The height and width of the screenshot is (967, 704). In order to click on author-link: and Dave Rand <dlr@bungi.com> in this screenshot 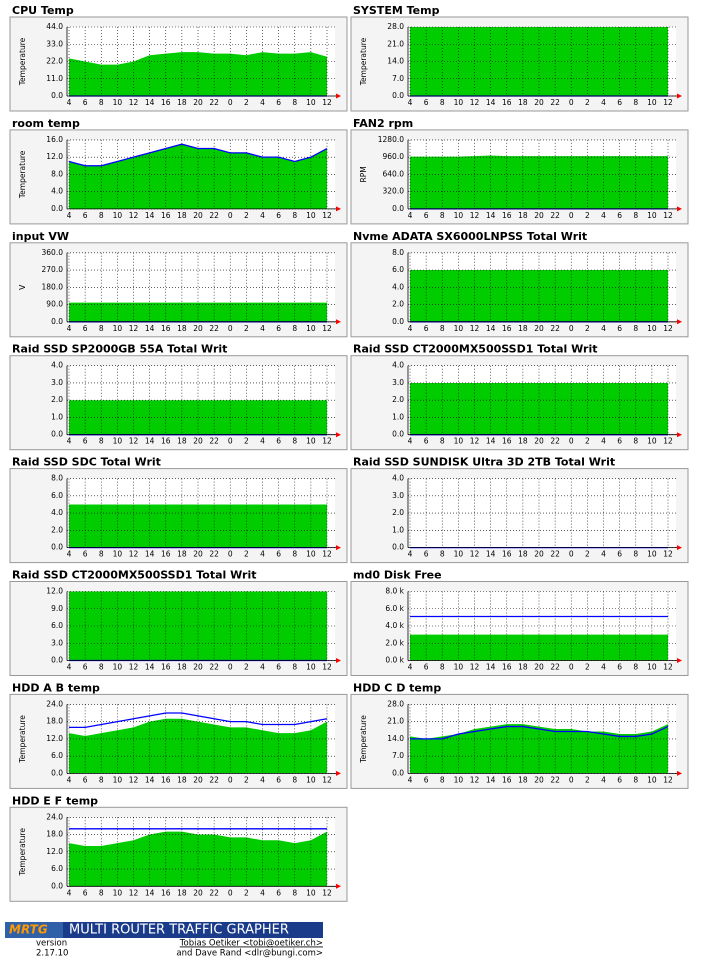, I will do `click(249, 954)`.